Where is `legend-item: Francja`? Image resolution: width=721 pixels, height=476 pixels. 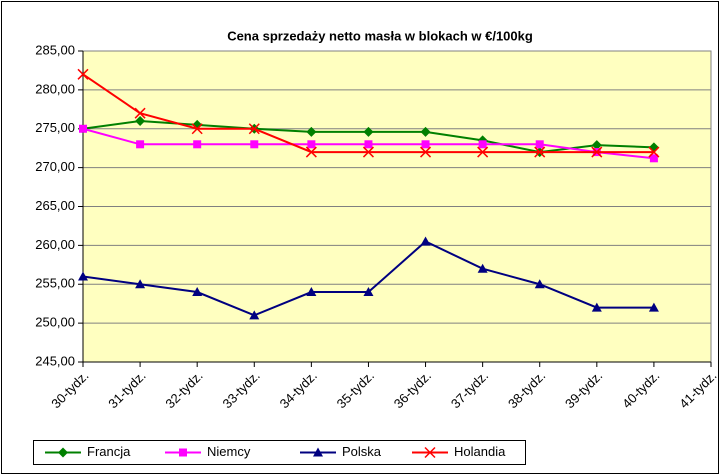
legend-item: Francja is located at coordinates (88, 451).